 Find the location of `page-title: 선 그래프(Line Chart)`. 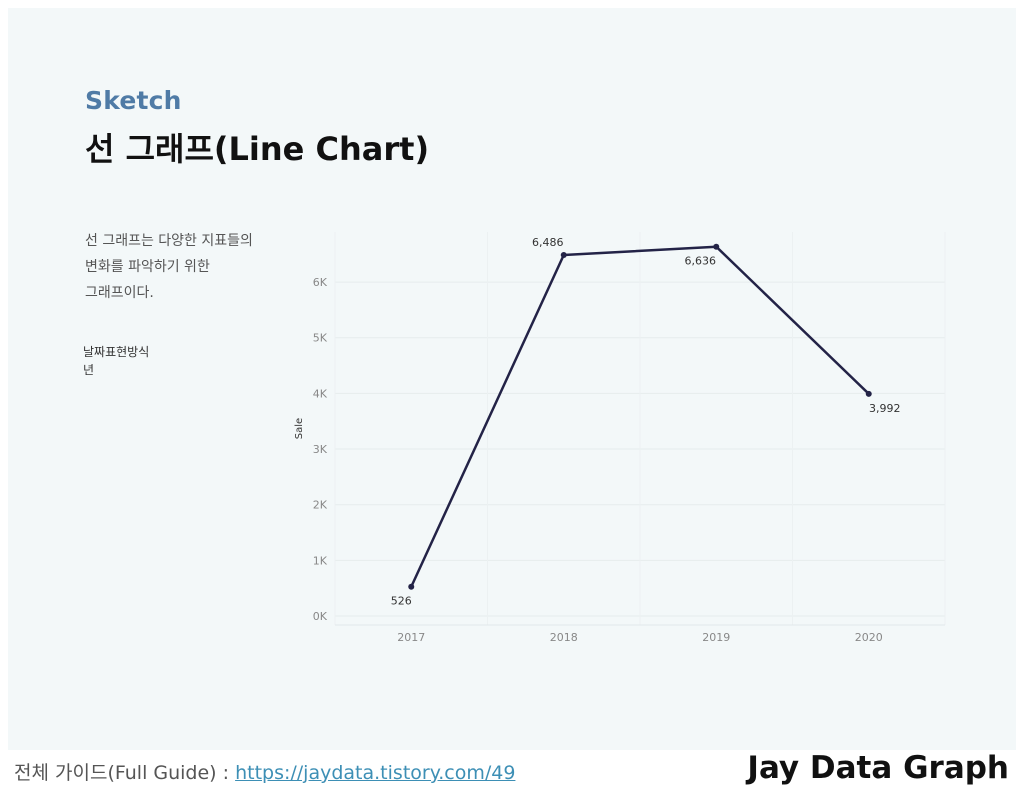

page-title: 선 그래프(Line Chart) is located at coordinates (257, 149).